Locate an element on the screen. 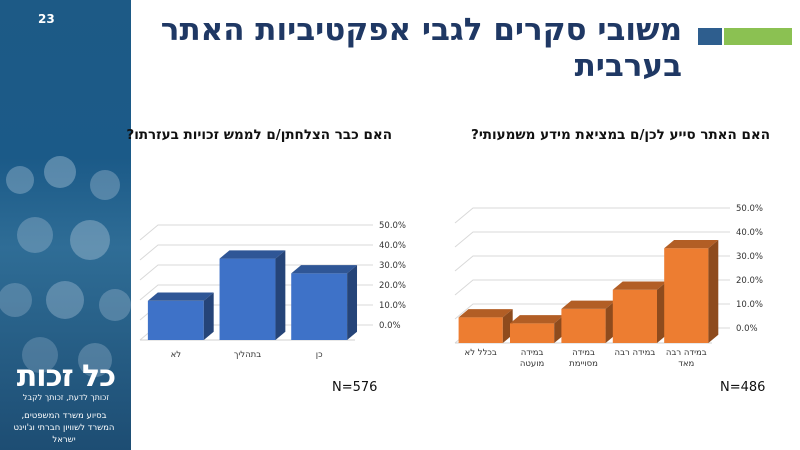  x-category-label: בכלל לא is located at coordinates (481, 353).